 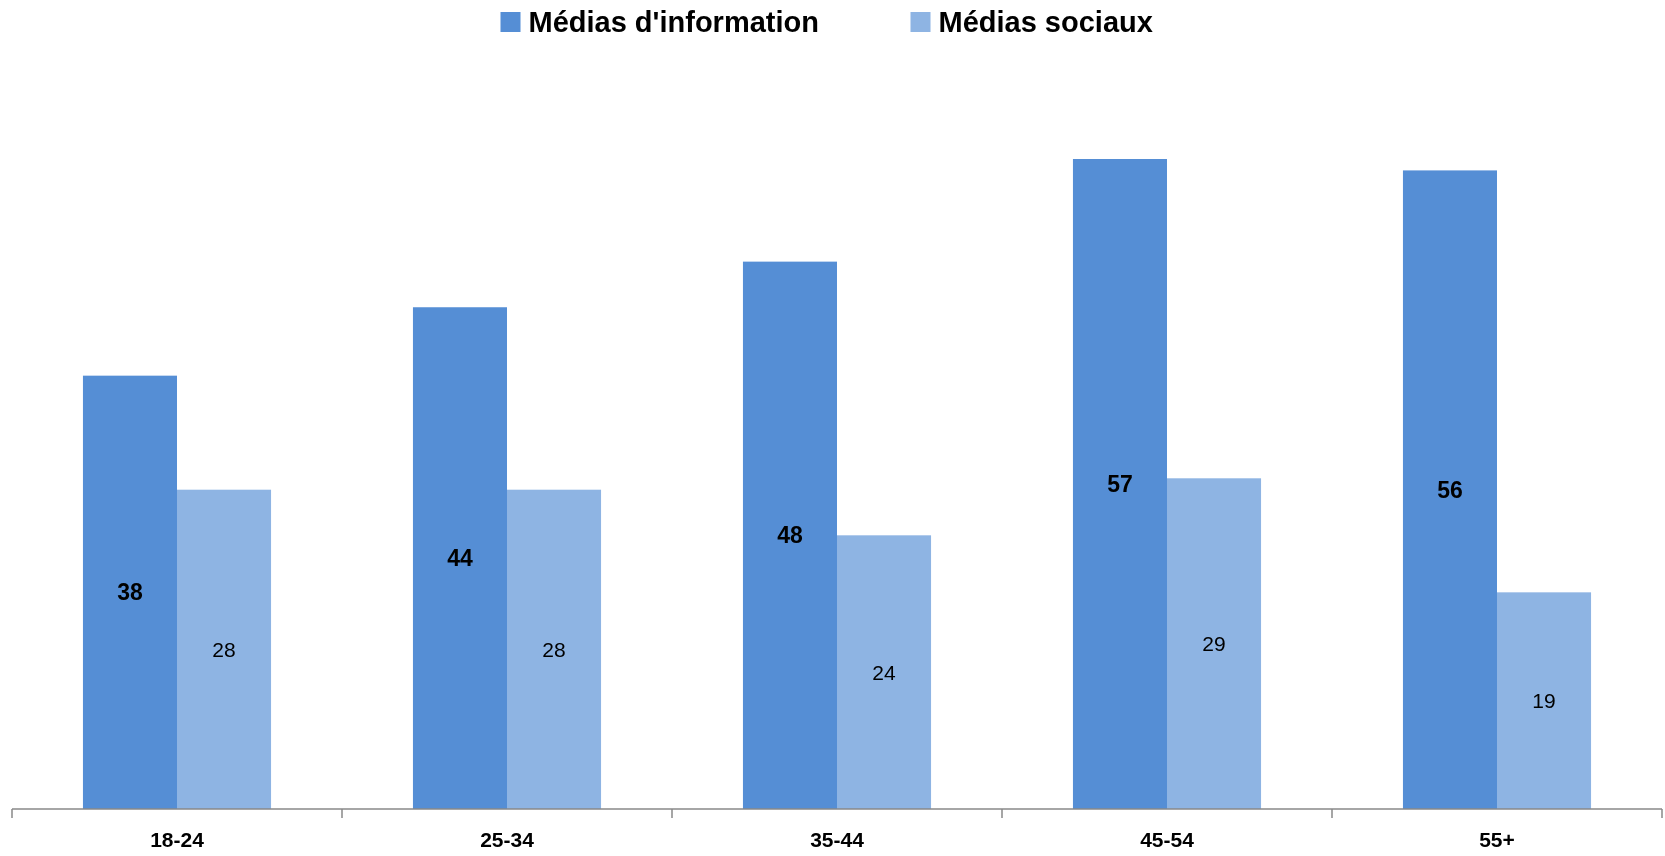 I want to click on data-label: 29, so click(x=1214, y=644).